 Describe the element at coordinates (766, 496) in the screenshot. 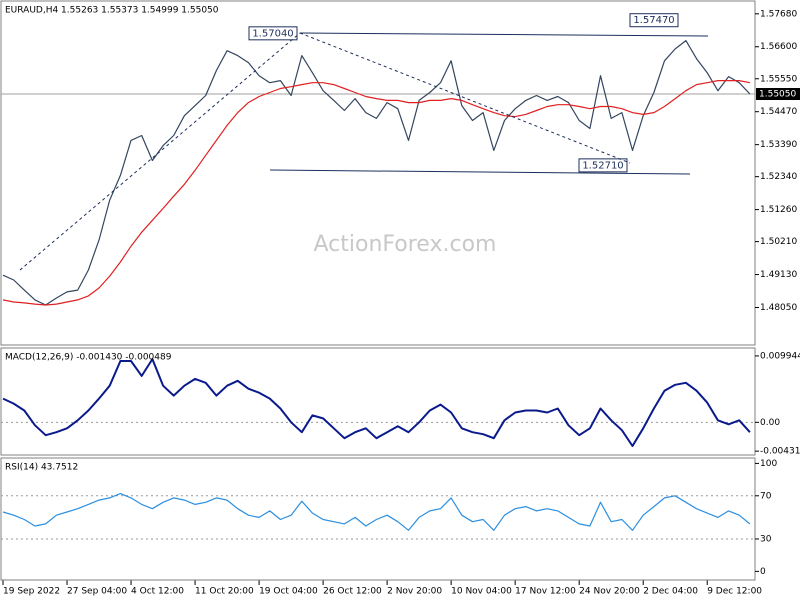

I see `y-tick-label: 70` at that location.